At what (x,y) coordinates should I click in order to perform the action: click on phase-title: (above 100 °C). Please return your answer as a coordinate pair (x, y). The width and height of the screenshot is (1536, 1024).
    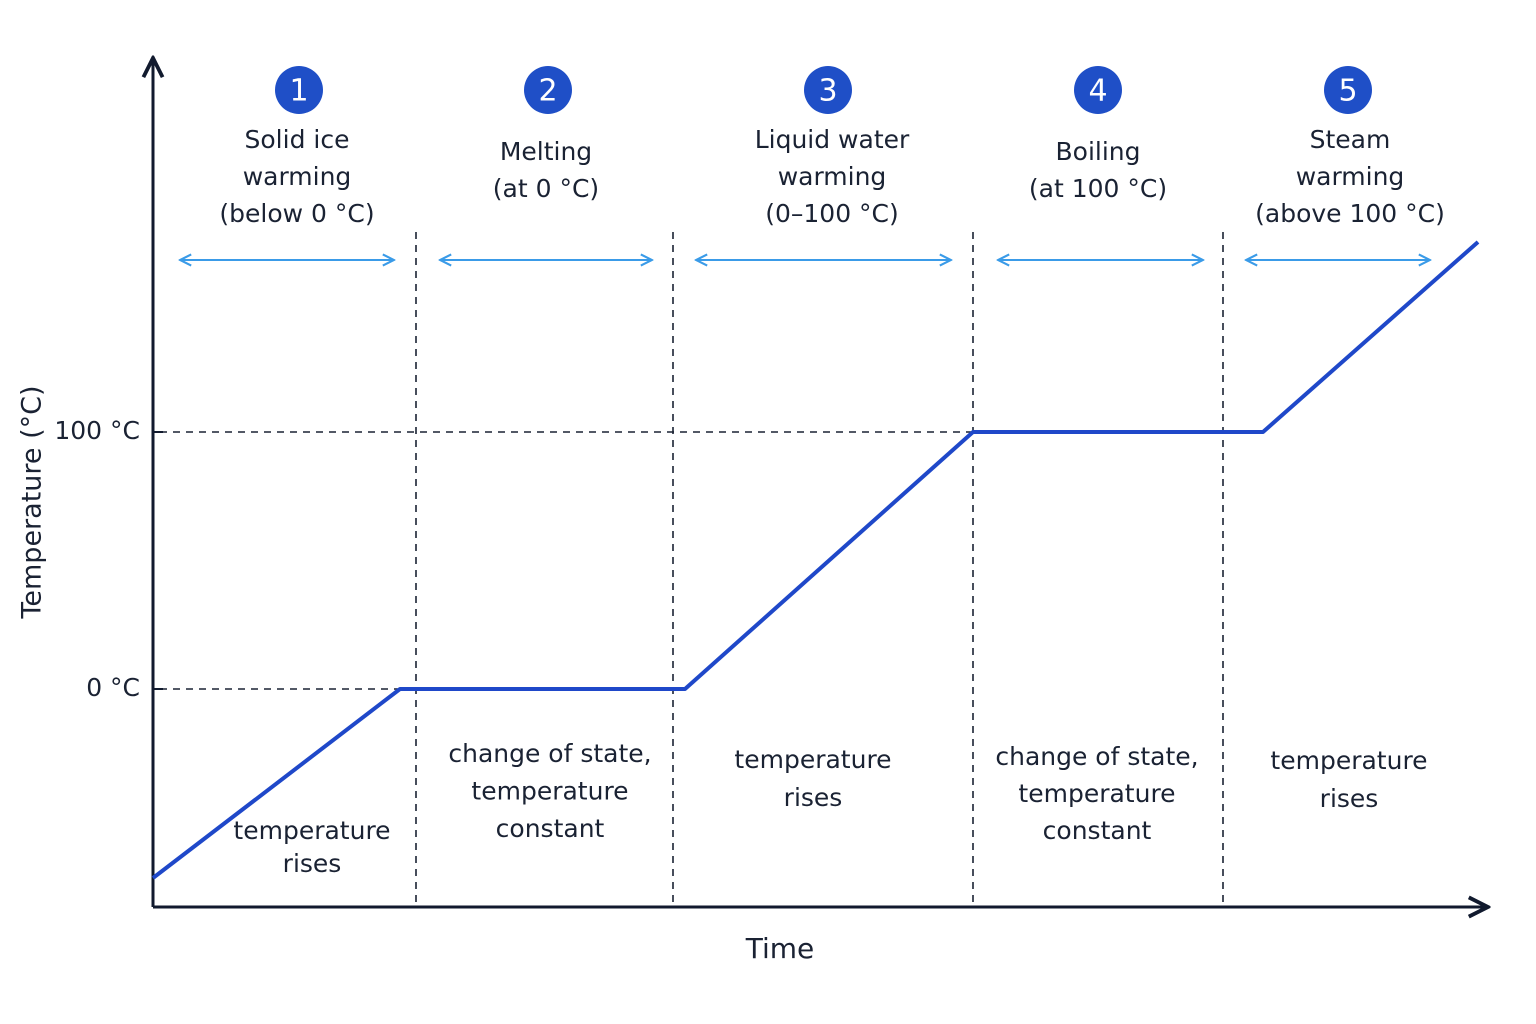
    Looking at the image, I should click on (1350, 213).